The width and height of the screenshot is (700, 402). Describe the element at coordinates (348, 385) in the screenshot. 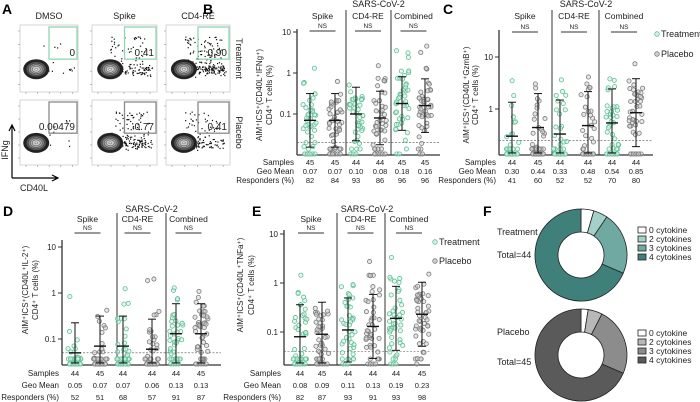

I see `table-cell: 0.11` at that location.